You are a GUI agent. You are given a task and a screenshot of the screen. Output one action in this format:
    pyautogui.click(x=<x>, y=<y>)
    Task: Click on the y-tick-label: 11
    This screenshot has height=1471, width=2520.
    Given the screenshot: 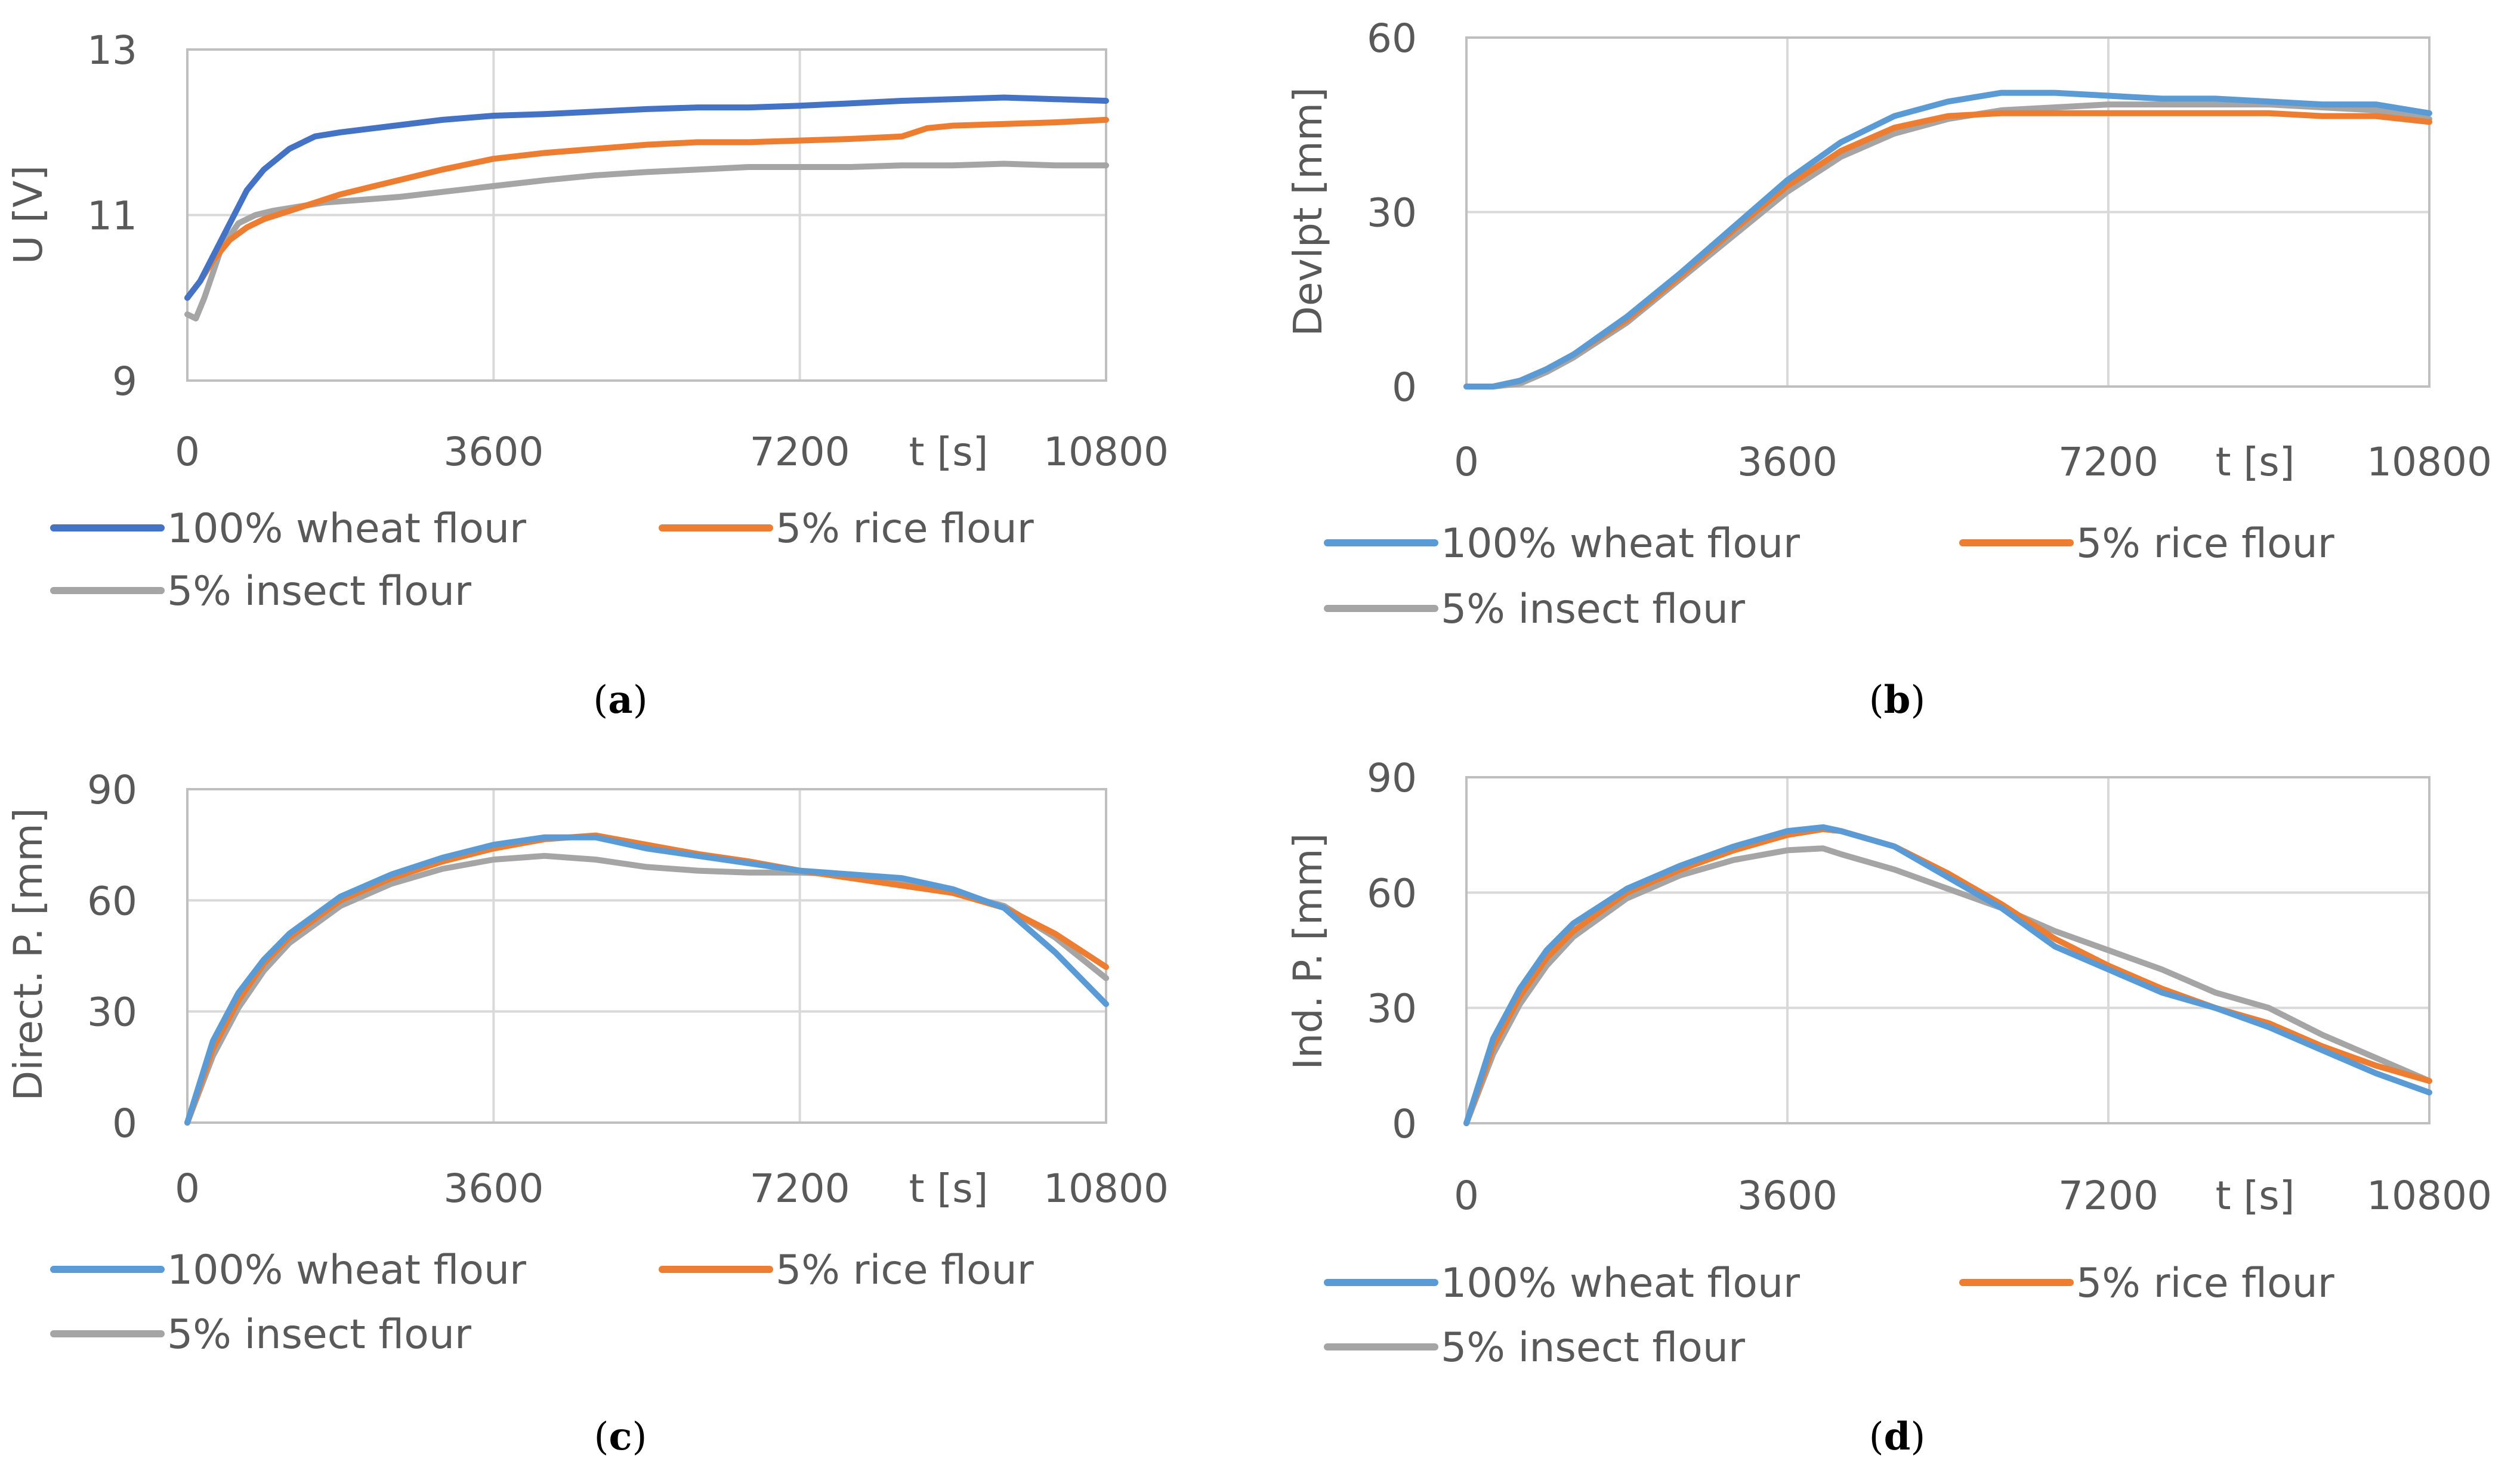 What is the action you would take?
    pyautogui.click(x=112, y=216)
    